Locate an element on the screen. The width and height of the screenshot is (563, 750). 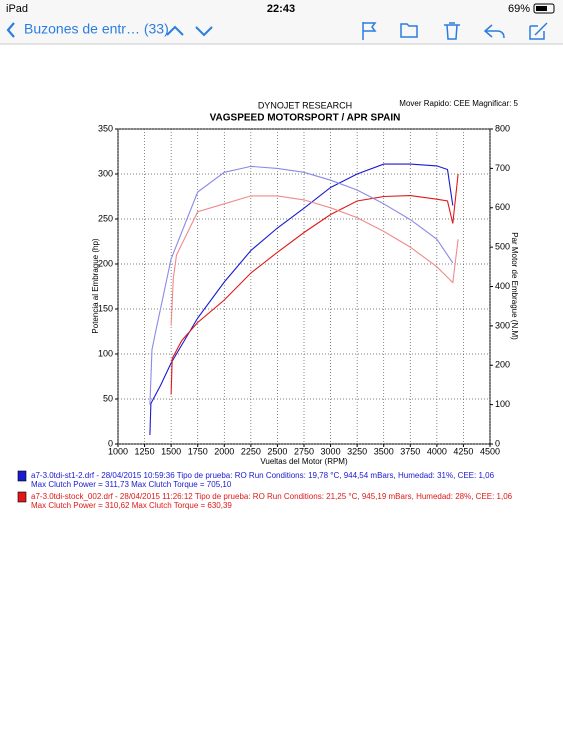
x-axis-label: Vueltas del Motor (RPM) is located at coordinates (304, 461).